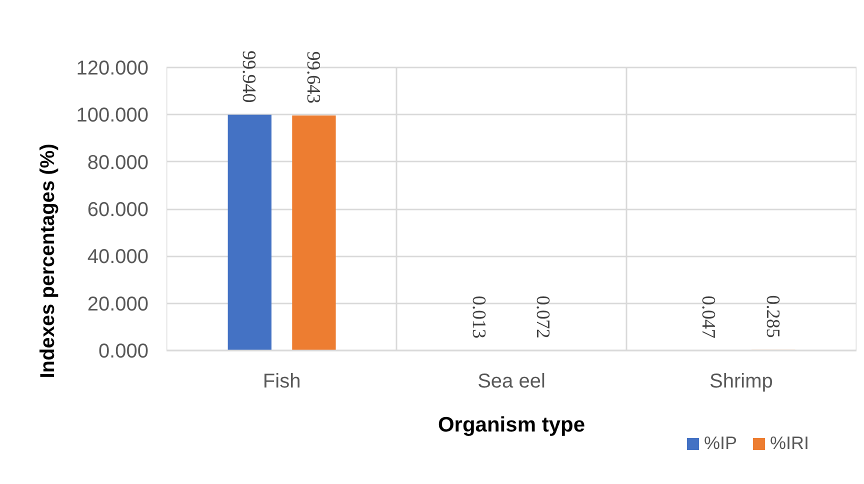 This screenshot has width=864, height=484. I want to click on x-tick-label: Shrimp, so click(741, 381).